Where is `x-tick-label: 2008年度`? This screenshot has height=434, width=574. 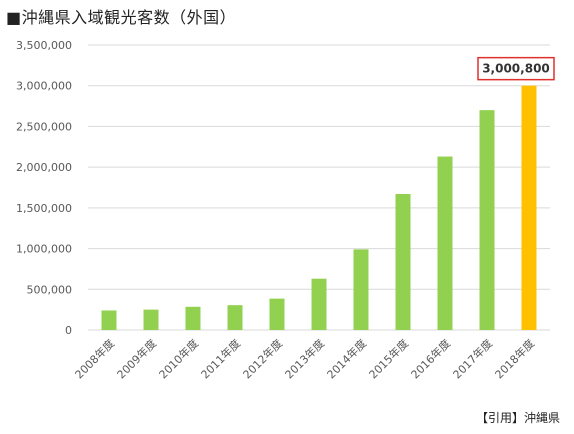 x-tick-label: 2008年度 is located at coordinates (94, 358).